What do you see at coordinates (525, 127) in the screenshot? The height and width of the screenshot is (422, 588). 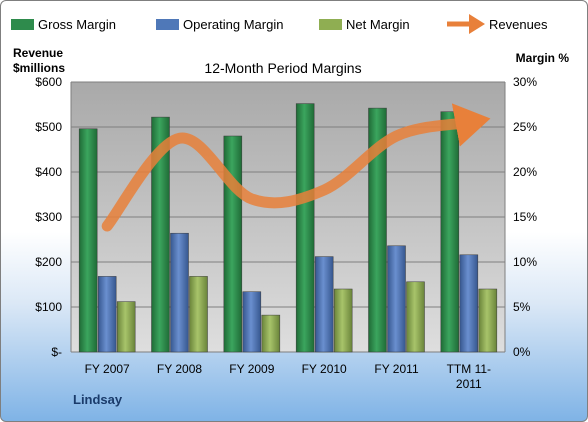 I see `right-tick-label: 25%` at bounding box center [525, 127].